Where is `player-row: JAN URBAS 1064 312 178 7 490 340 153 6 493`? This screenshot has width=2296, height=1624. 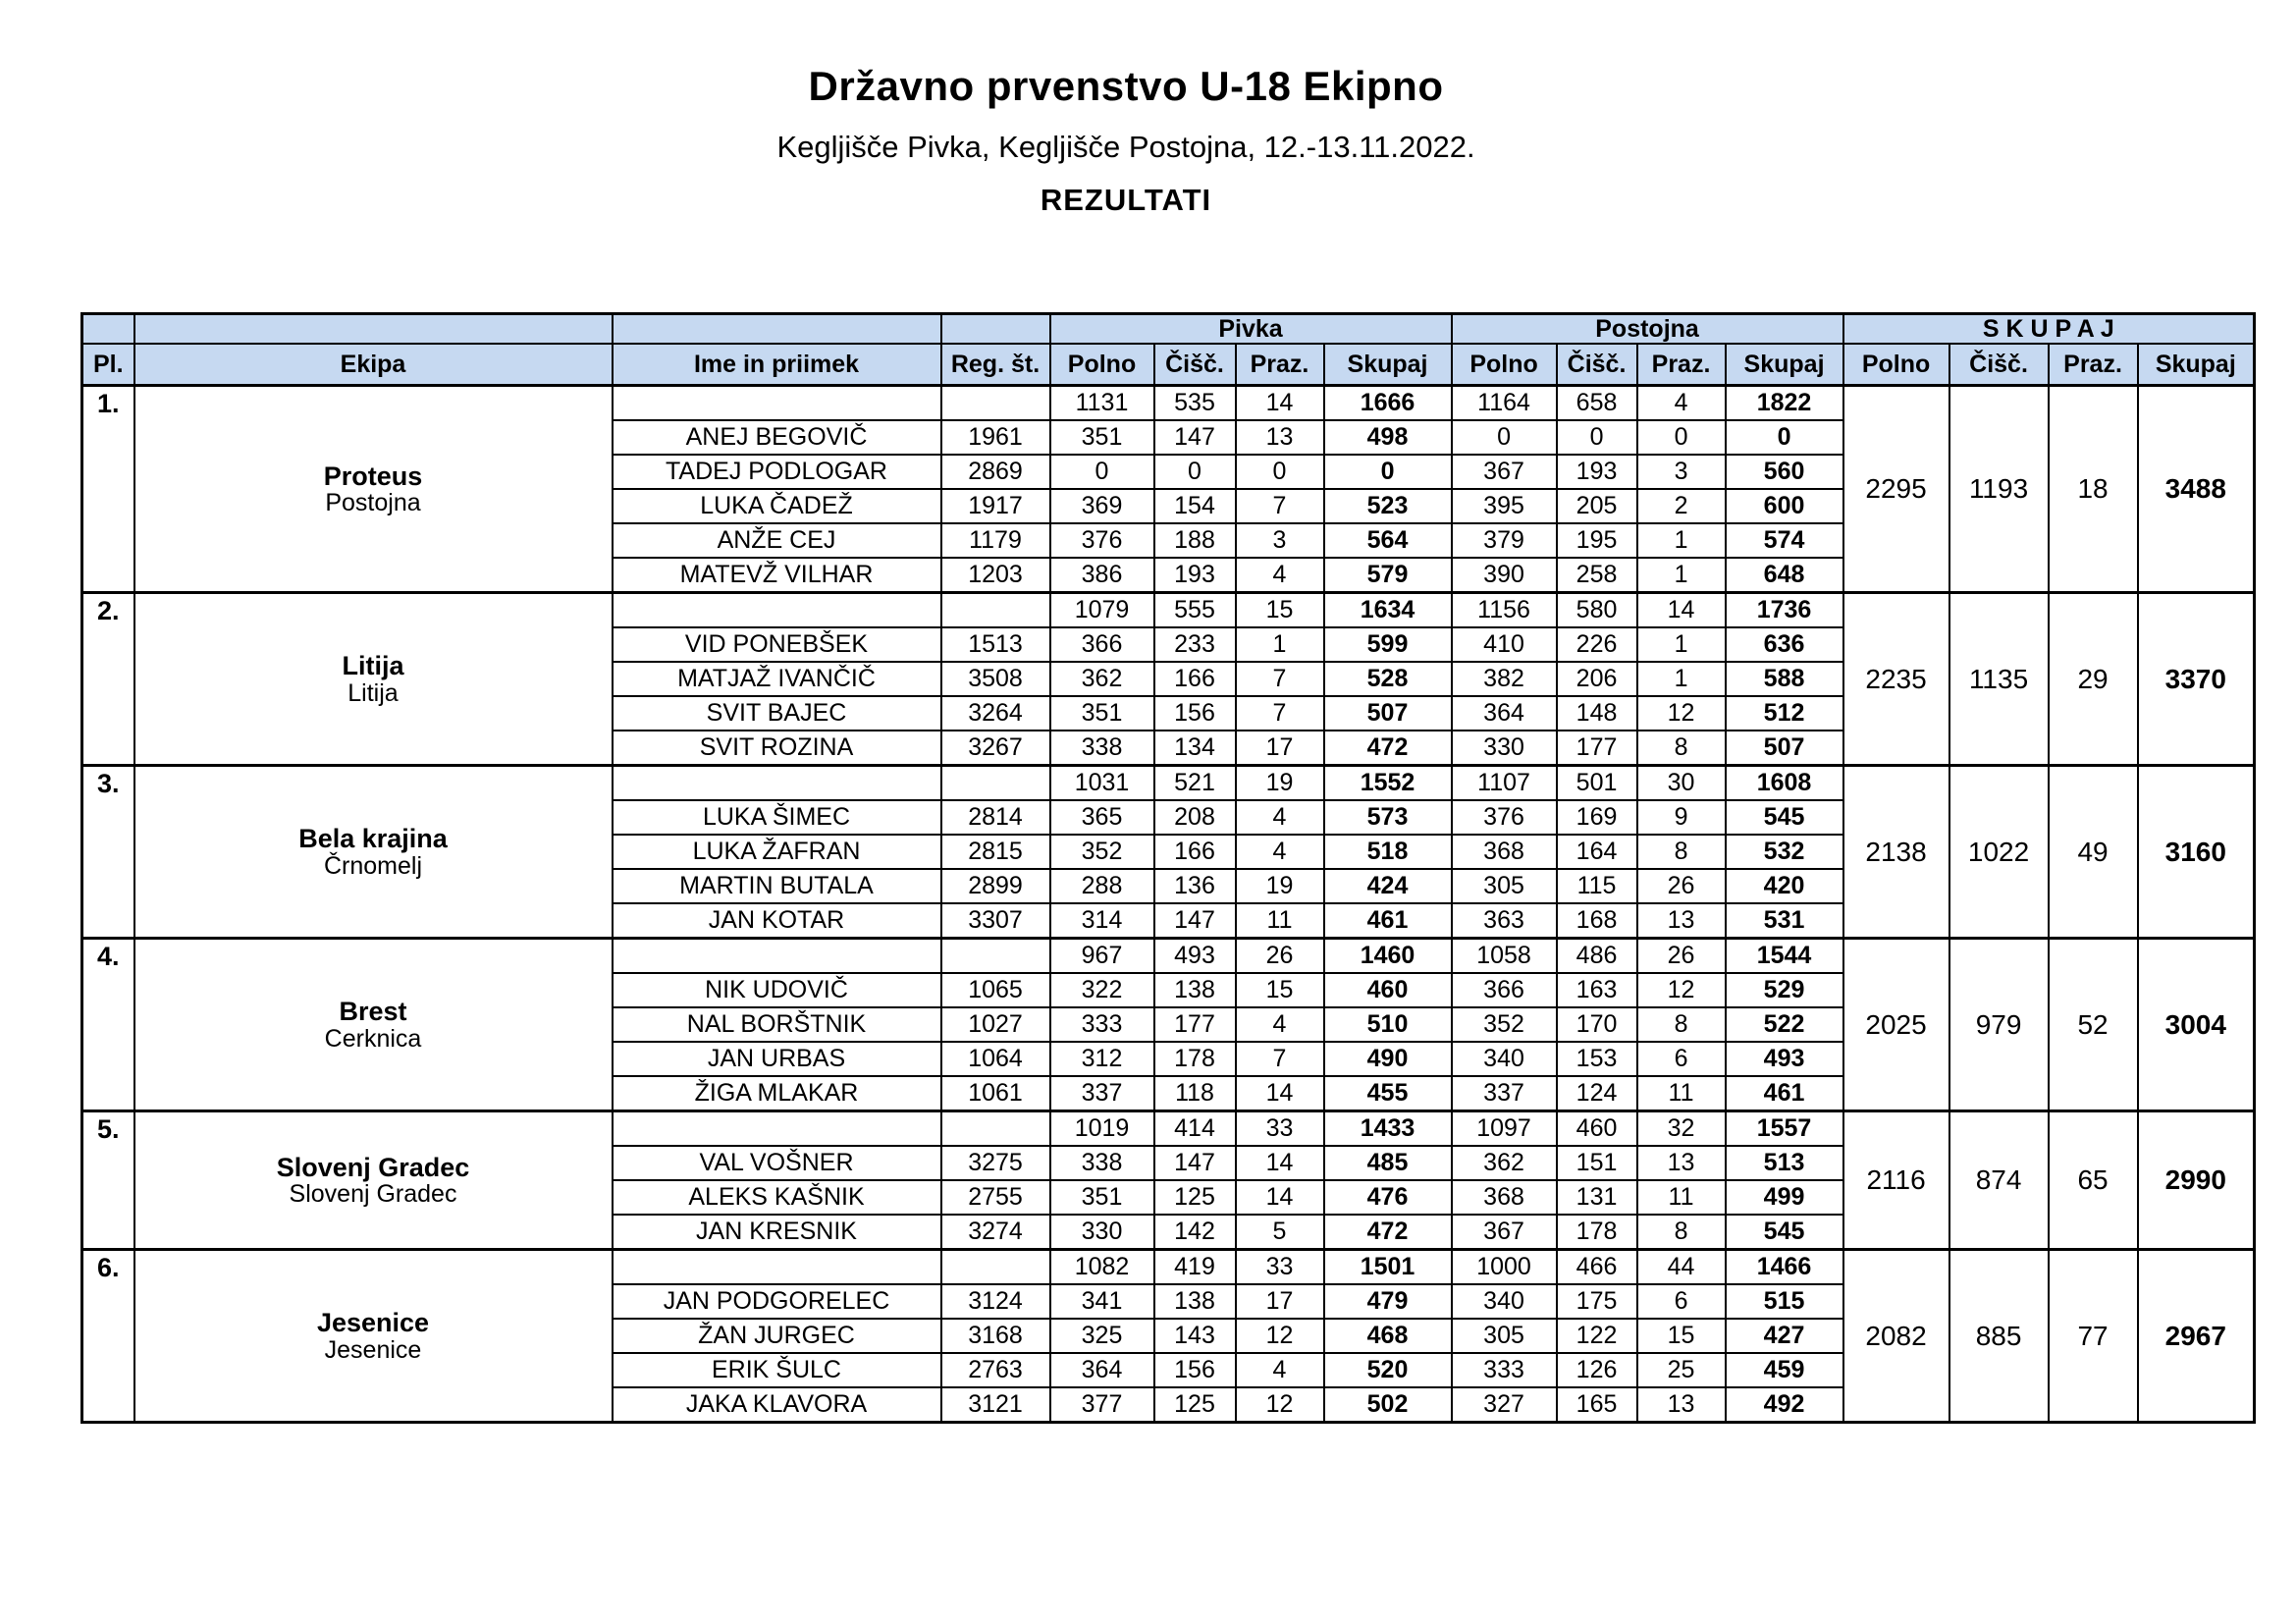
player-row: JAN URBAS 1064 312 178 7 490 340 153 6 493 is located at coordinates (1168, 1059).